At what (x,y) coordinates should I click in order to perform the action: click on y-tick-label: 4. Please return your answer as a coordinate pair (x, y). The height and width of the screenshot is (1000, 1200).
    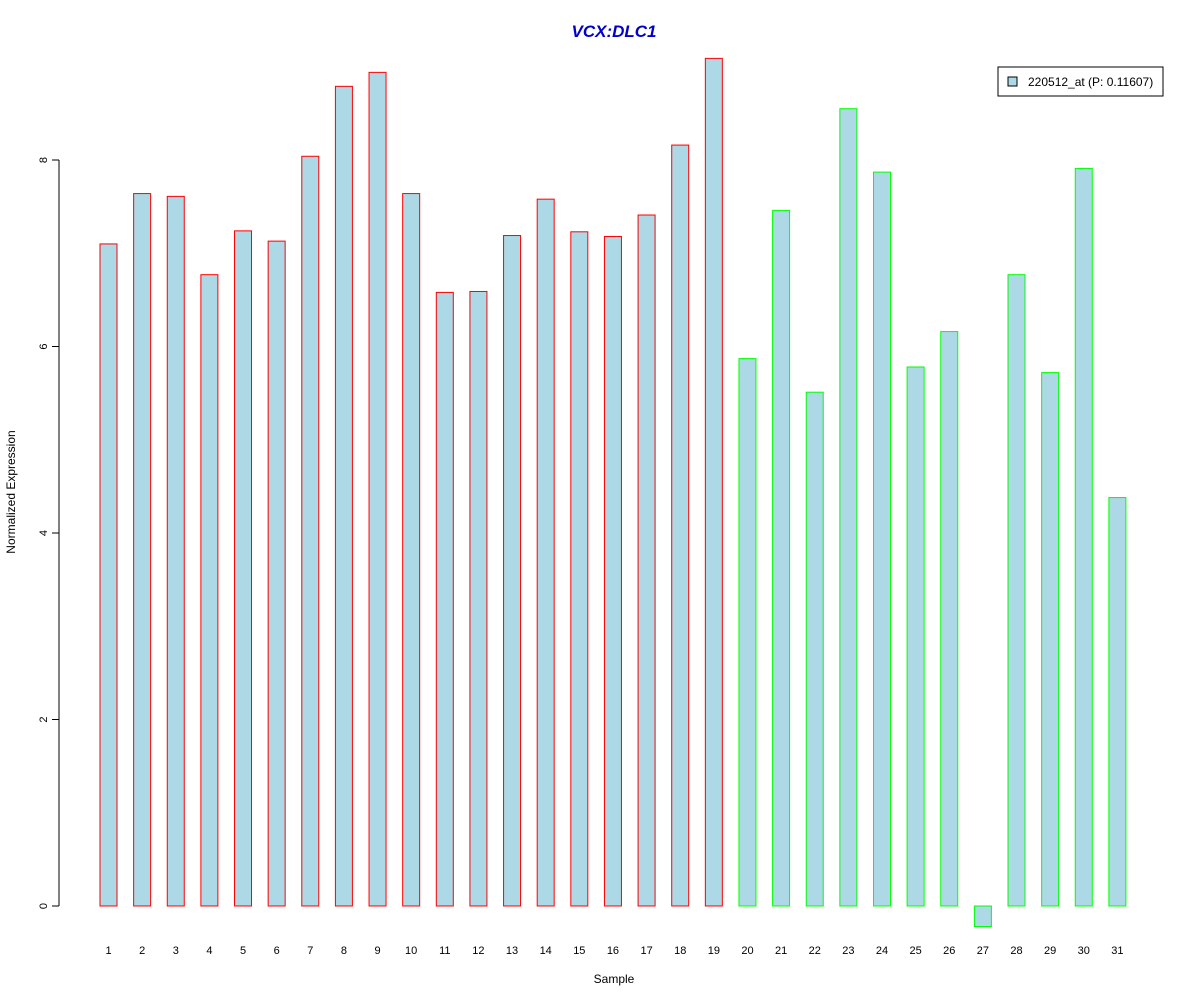
    Looking at the image, I should click on (44, 533).